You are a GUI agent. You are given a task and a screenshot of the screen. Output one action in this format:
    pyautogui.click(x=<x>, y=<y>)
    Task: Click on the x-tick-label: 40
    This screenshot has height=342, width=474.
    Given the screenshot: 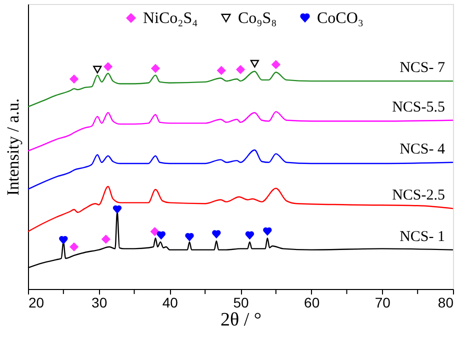 What is the action you would take?
    pyautogui.click(x=170, y=302)
    